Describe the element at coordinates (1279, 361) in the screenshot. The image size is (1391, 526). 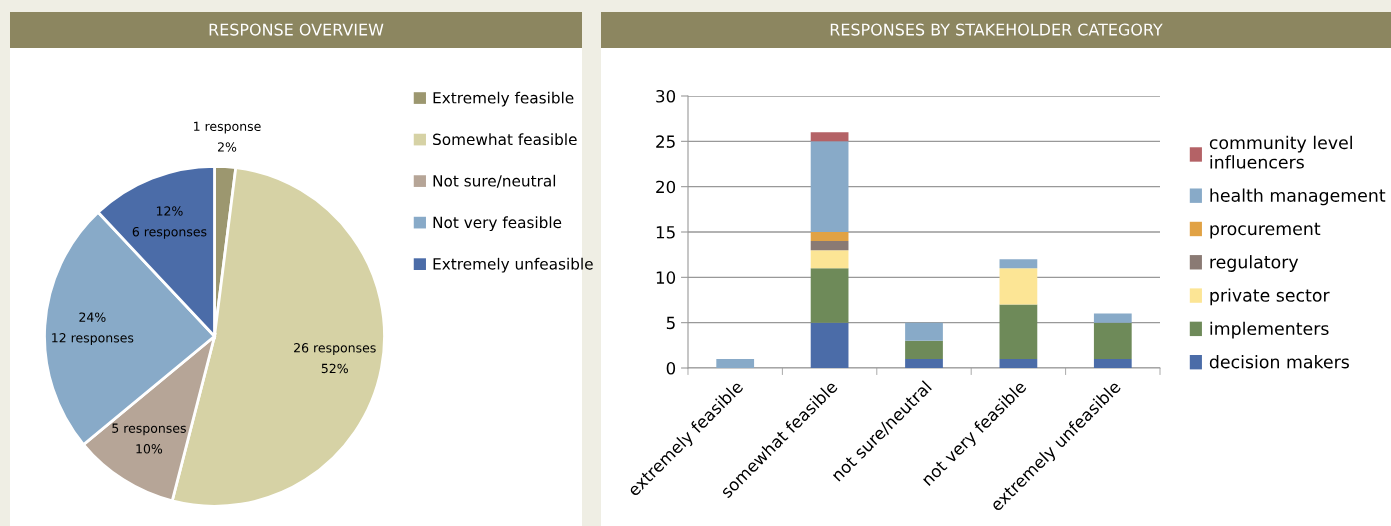
I see `legend-label: decision makers` at that location.